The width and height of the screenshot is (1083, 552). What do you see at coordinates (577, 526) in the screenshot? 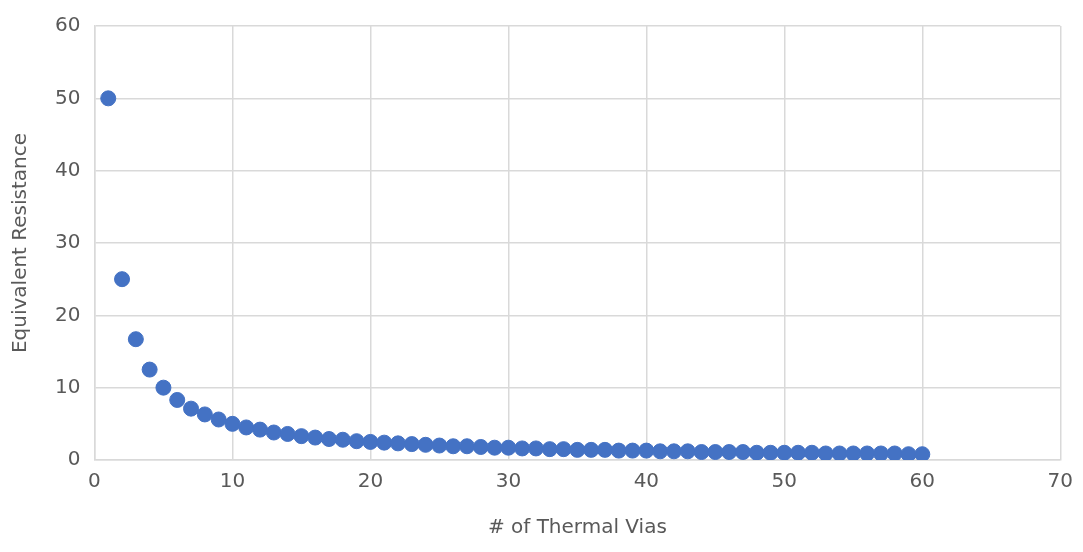
I see `x-axis-title: # of Thermal Vias` at bounding box center [577, 526].